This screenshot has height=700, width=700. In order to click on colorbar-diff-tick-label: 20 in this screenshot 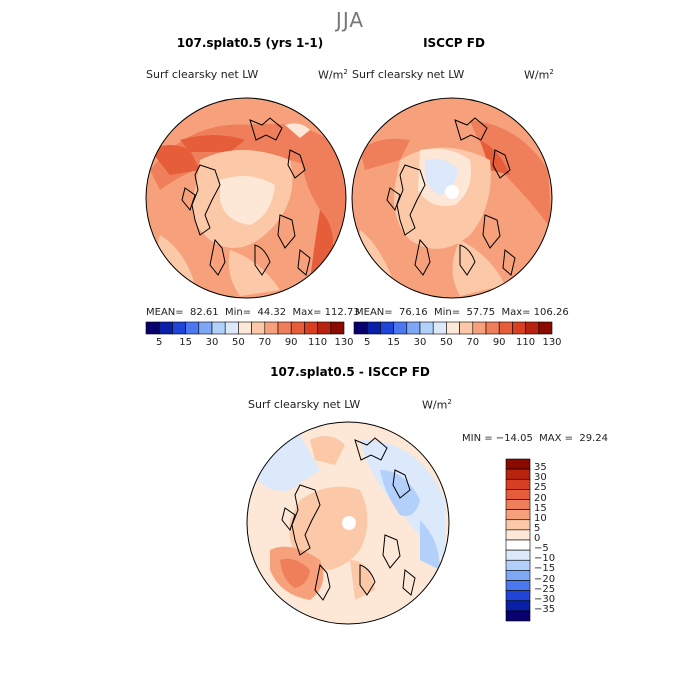, I will do `click(540, 498)`.